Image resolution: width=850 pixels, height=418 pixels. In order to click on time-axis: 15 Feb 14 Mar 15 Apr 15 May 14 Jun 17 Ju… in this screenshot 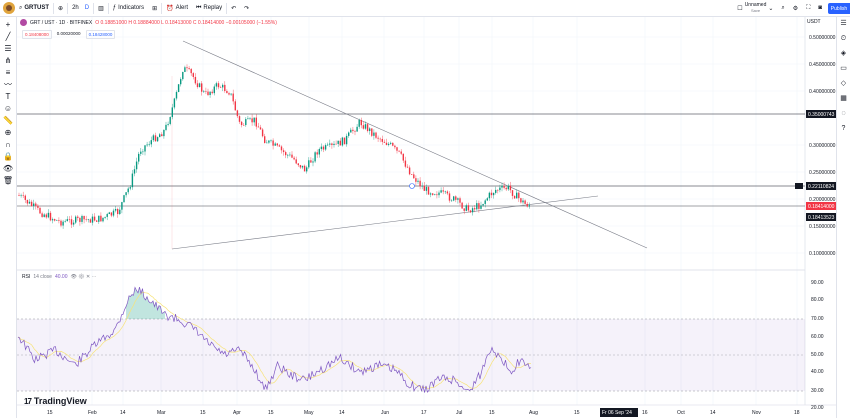, I will do `click(423, 413)`.